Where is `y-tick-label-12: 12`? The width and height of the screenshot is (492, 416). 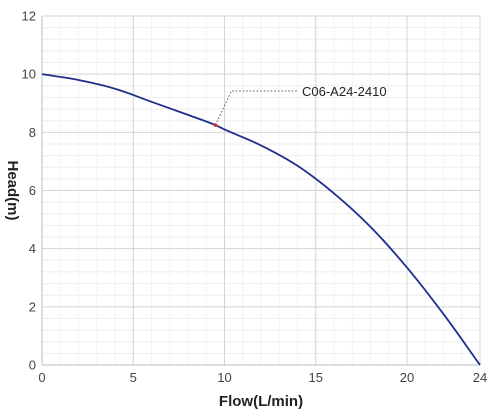
y-tick-label-12: 12 is located at coordinates (29, 16).